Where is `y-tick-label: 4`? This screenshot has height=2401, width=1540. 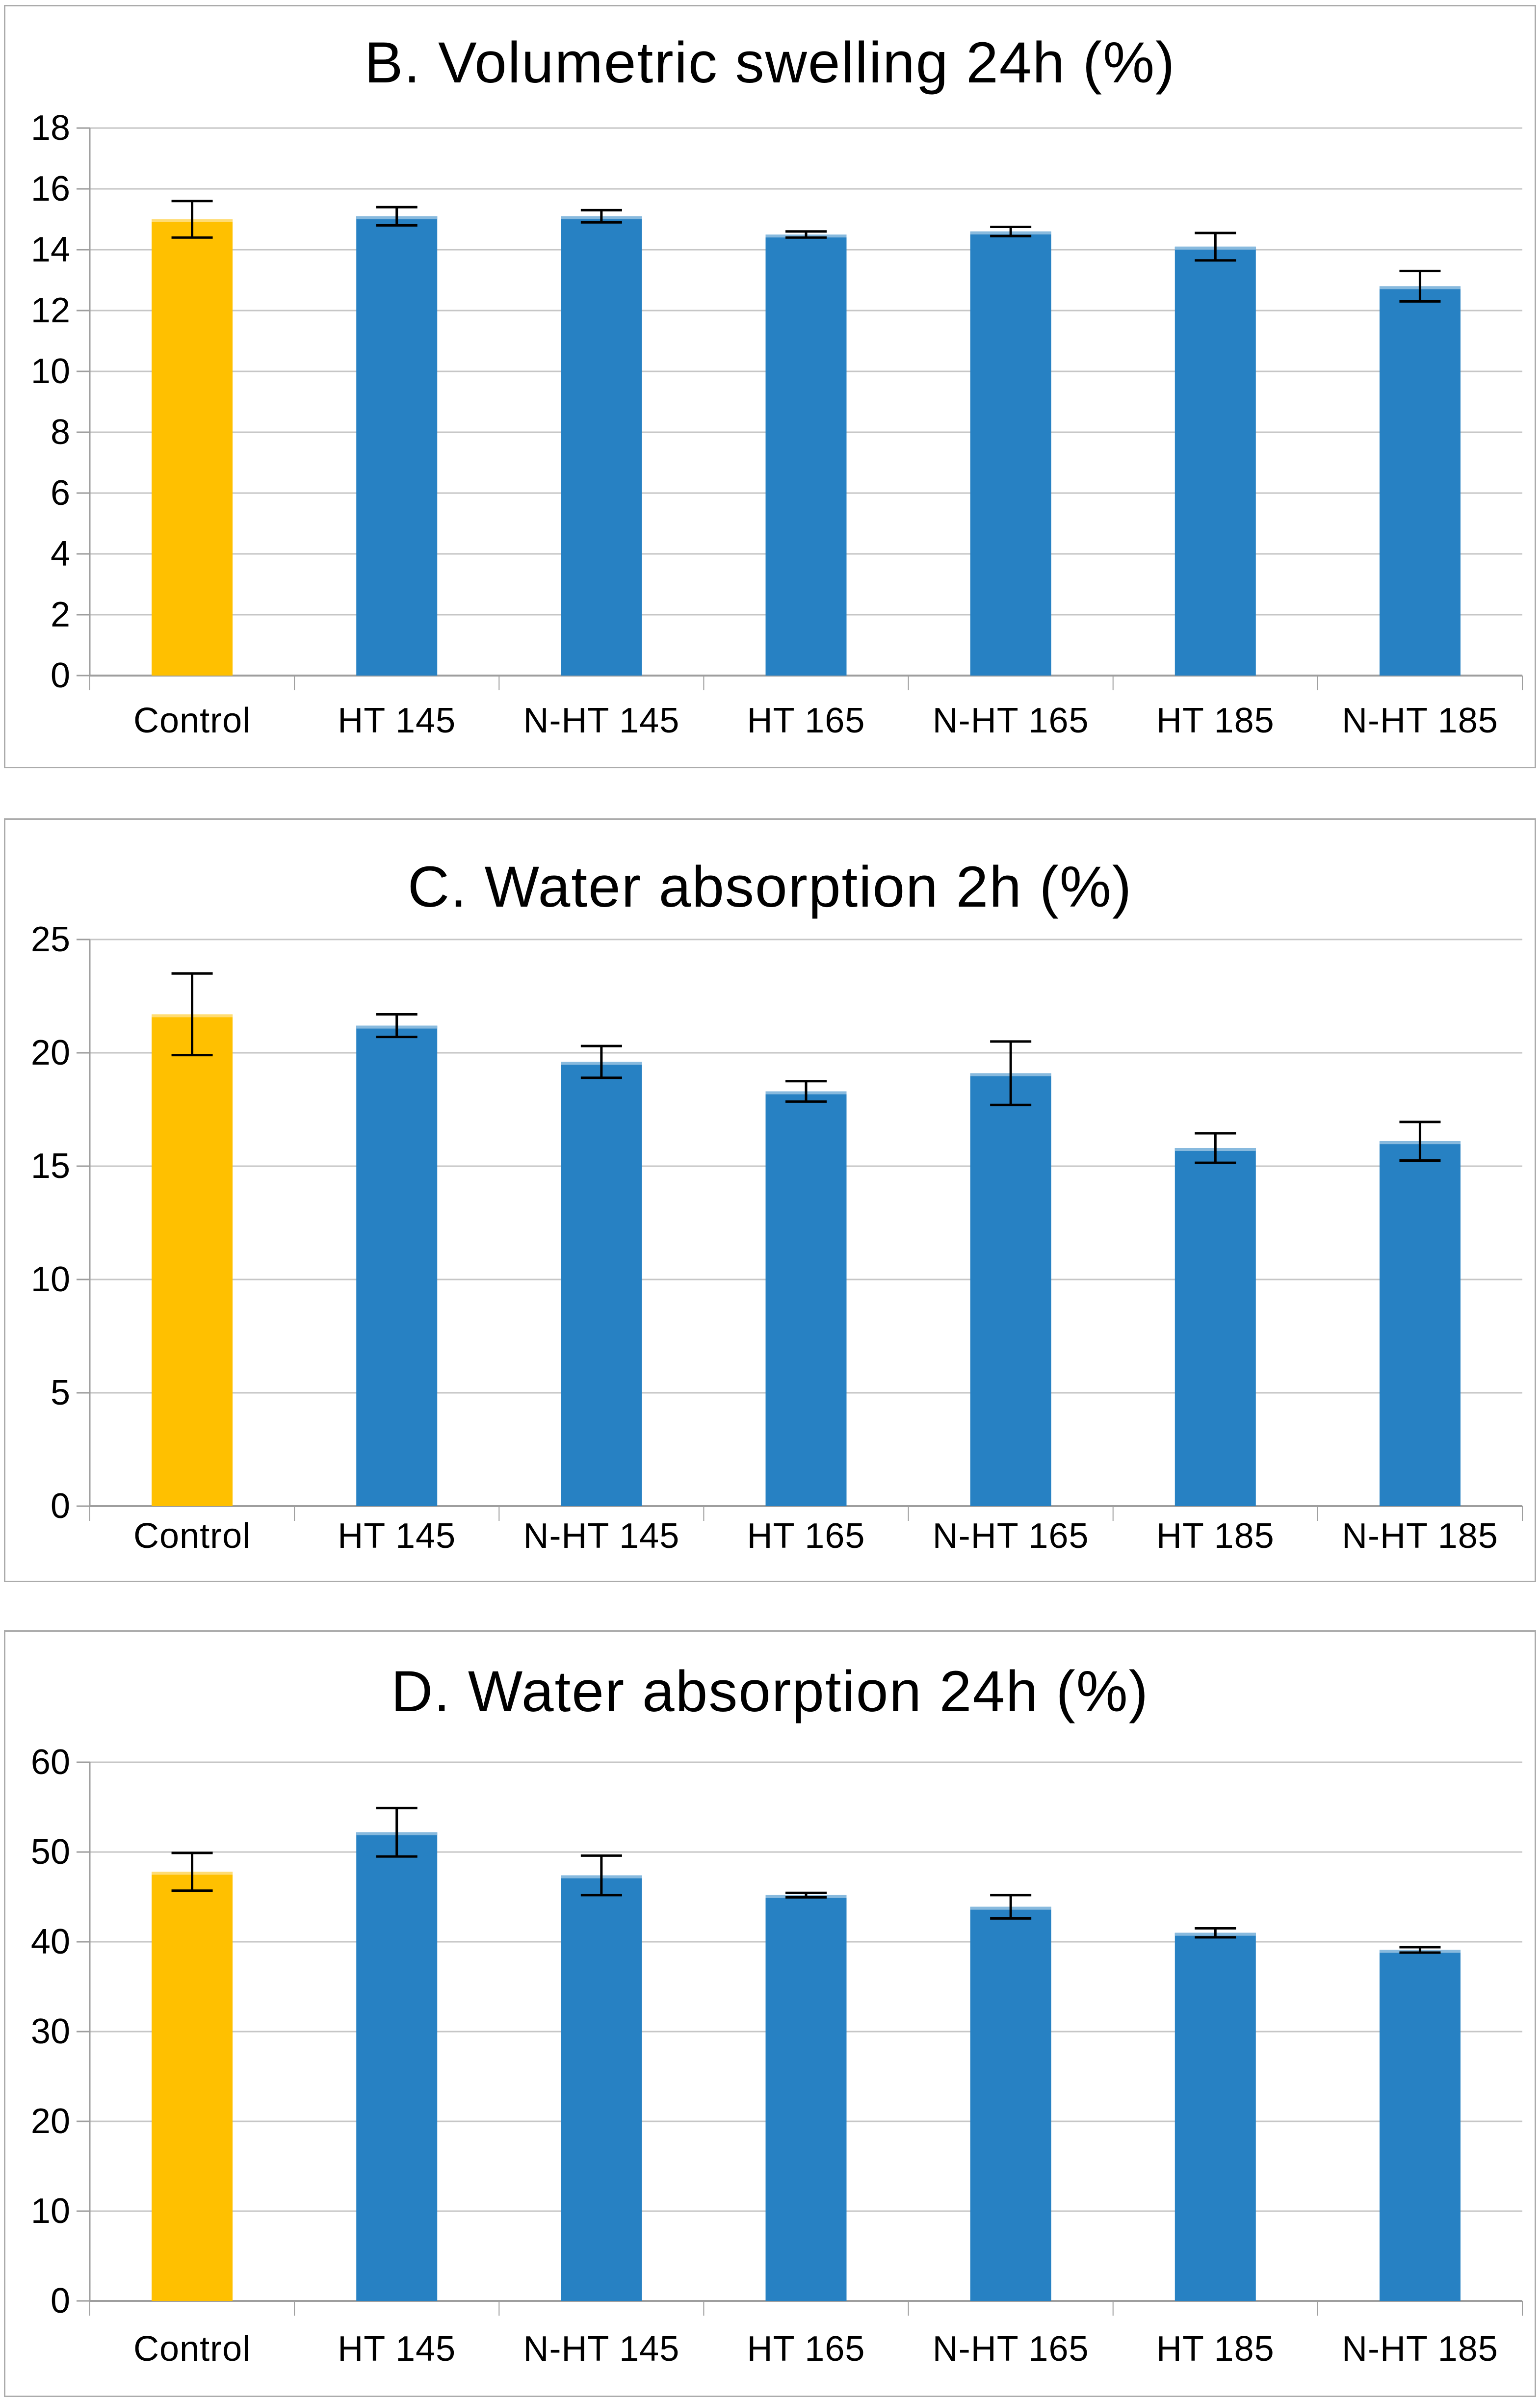
y-tick-label: 4 is located at coordinates (60, 554).